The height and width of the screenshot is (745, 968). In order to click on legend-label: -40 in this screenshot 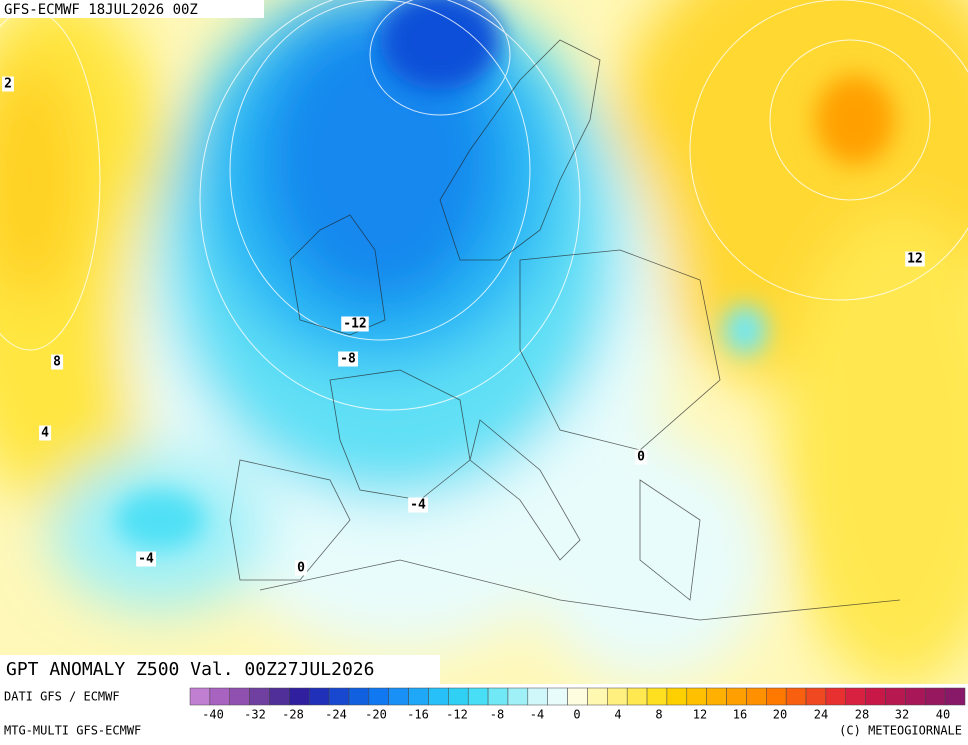, I will do `click(213, 715)`.